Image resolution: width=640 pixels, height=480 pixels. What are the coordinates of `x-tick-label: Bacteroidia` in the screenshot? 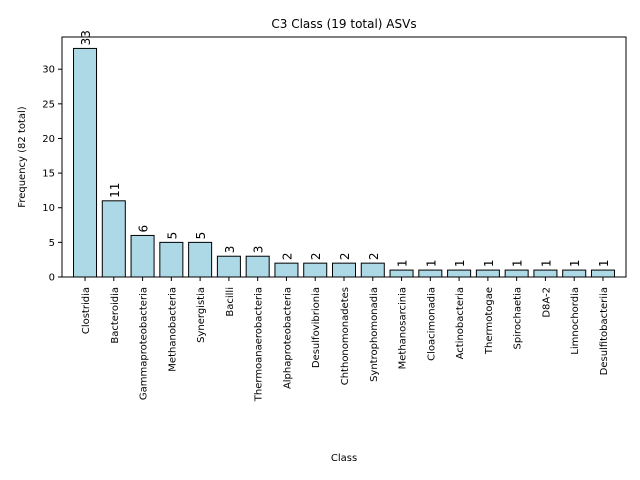 It's located at (115, 315).